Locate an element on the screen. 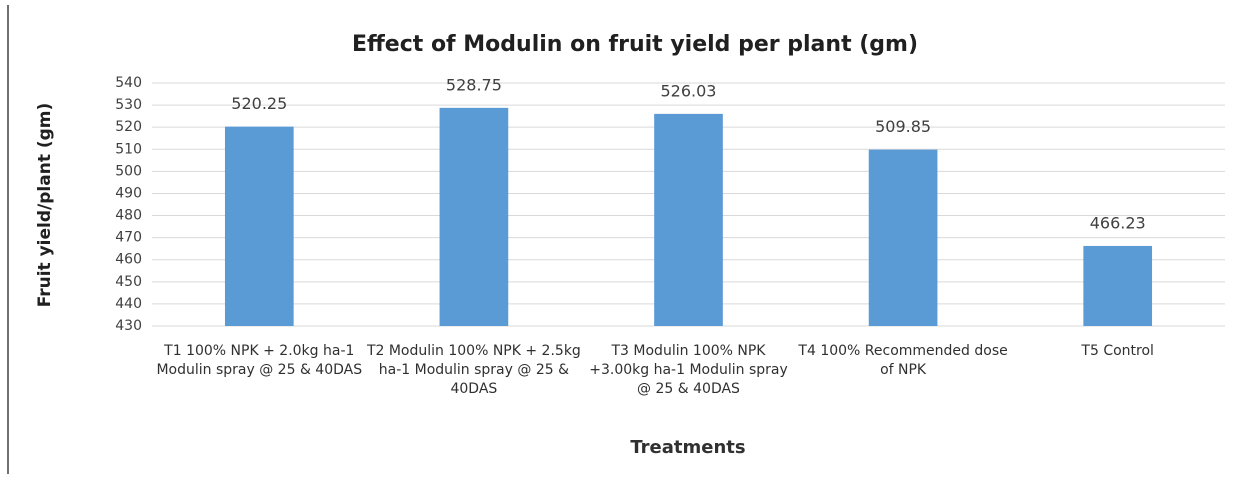  y-tick-label: 490 is located at coordinates (128, 193).